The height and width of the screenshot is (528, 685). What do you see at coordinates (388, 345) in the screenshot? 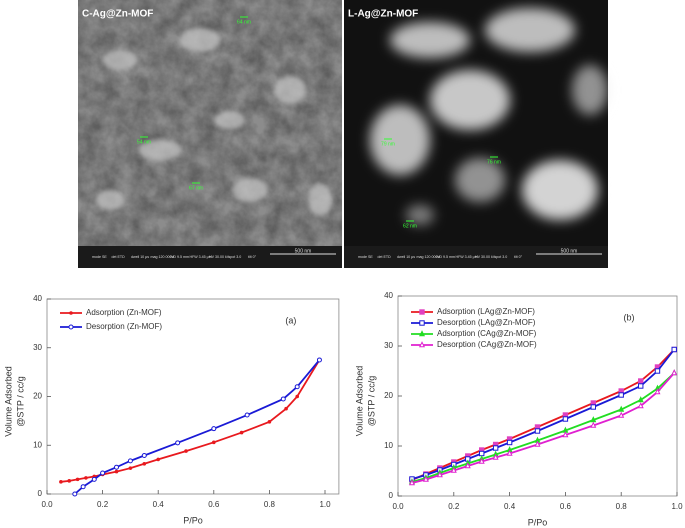
I see `y-tick-label: 30` at bounding box center [388, 345].